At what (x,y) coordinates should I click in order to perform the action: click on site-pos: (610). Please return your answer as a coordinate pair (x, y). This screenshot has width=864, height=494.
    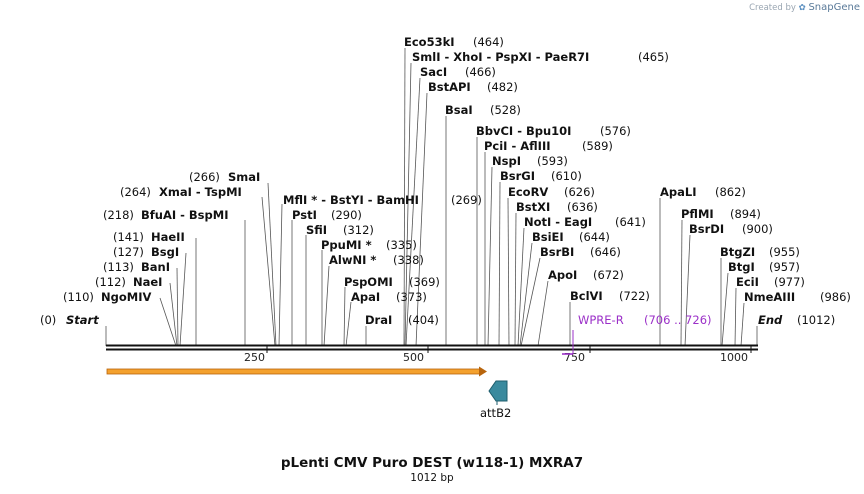
    Looking at the image, I should click on (566, 176).